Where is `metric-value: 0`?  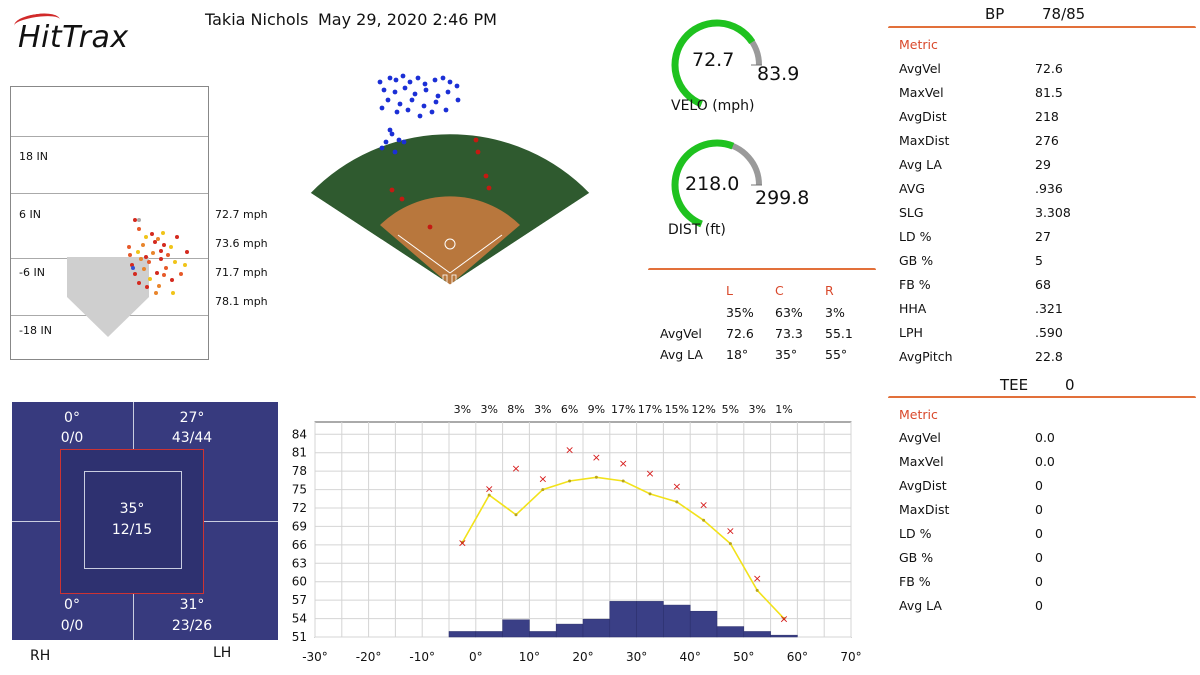
metric-value: 0 is located at coordinates (1039, 557).